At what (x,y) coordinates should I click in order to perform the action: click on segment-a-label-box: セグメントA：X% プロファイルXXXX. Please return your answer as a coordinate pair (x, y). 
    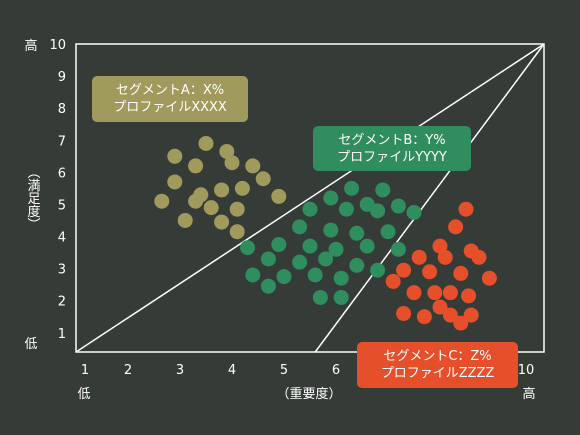
    Looking at the image, I should click on (170, 99).